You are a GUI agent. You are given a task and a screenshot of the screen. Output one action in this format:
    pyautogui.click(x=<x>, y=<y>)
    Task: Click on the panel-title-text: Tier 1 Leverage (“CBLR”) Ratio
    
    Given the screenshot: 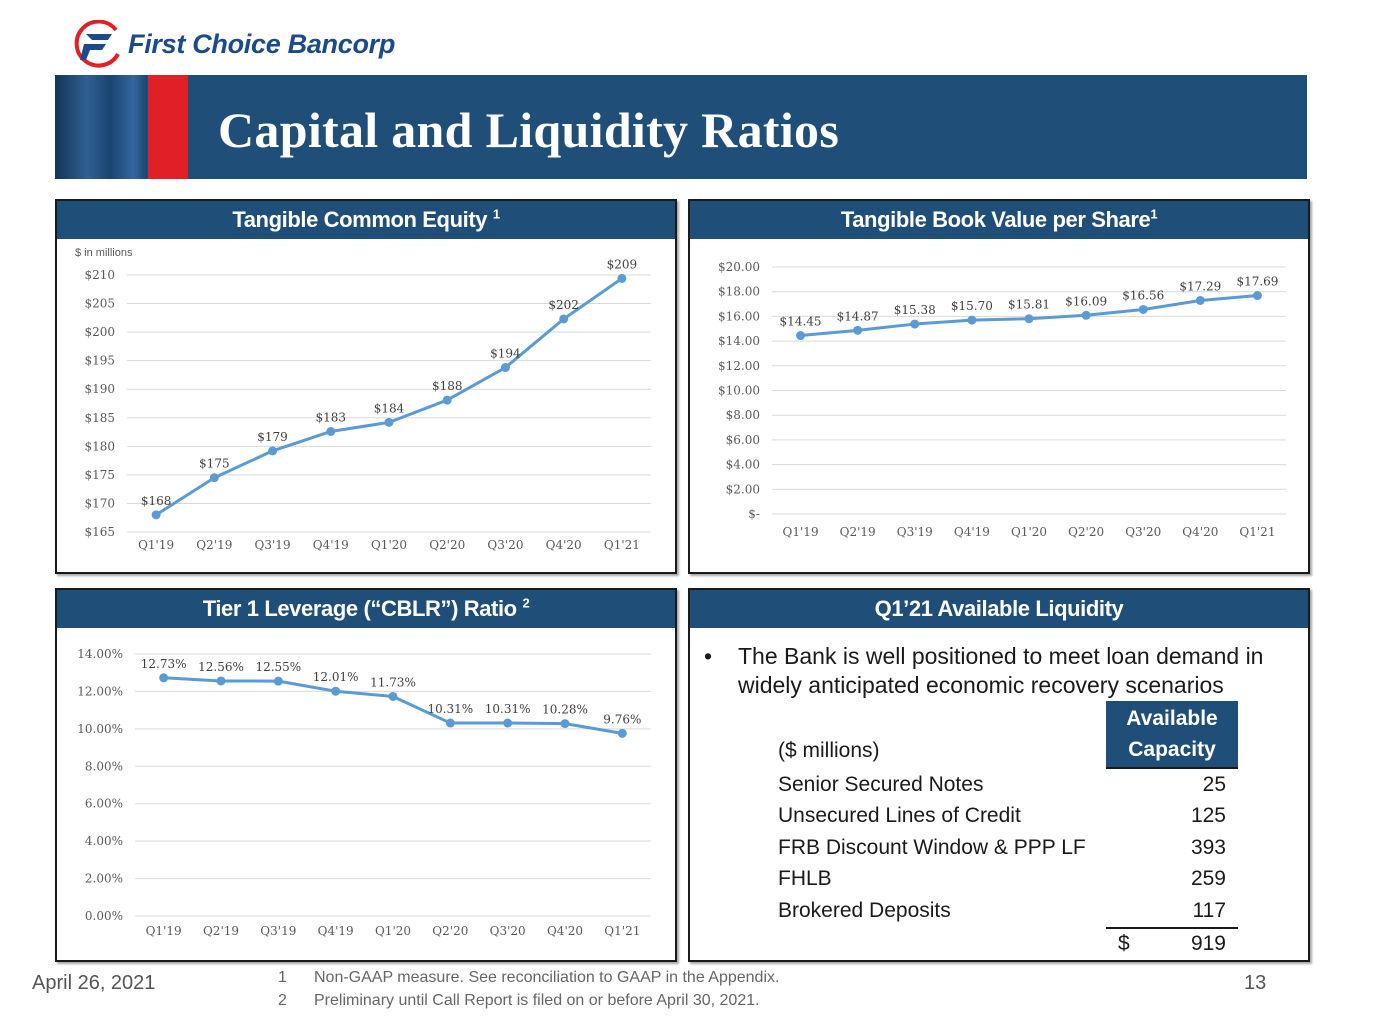 What is the action you would take?
    pyautogui.click(x=359, y=608)
    